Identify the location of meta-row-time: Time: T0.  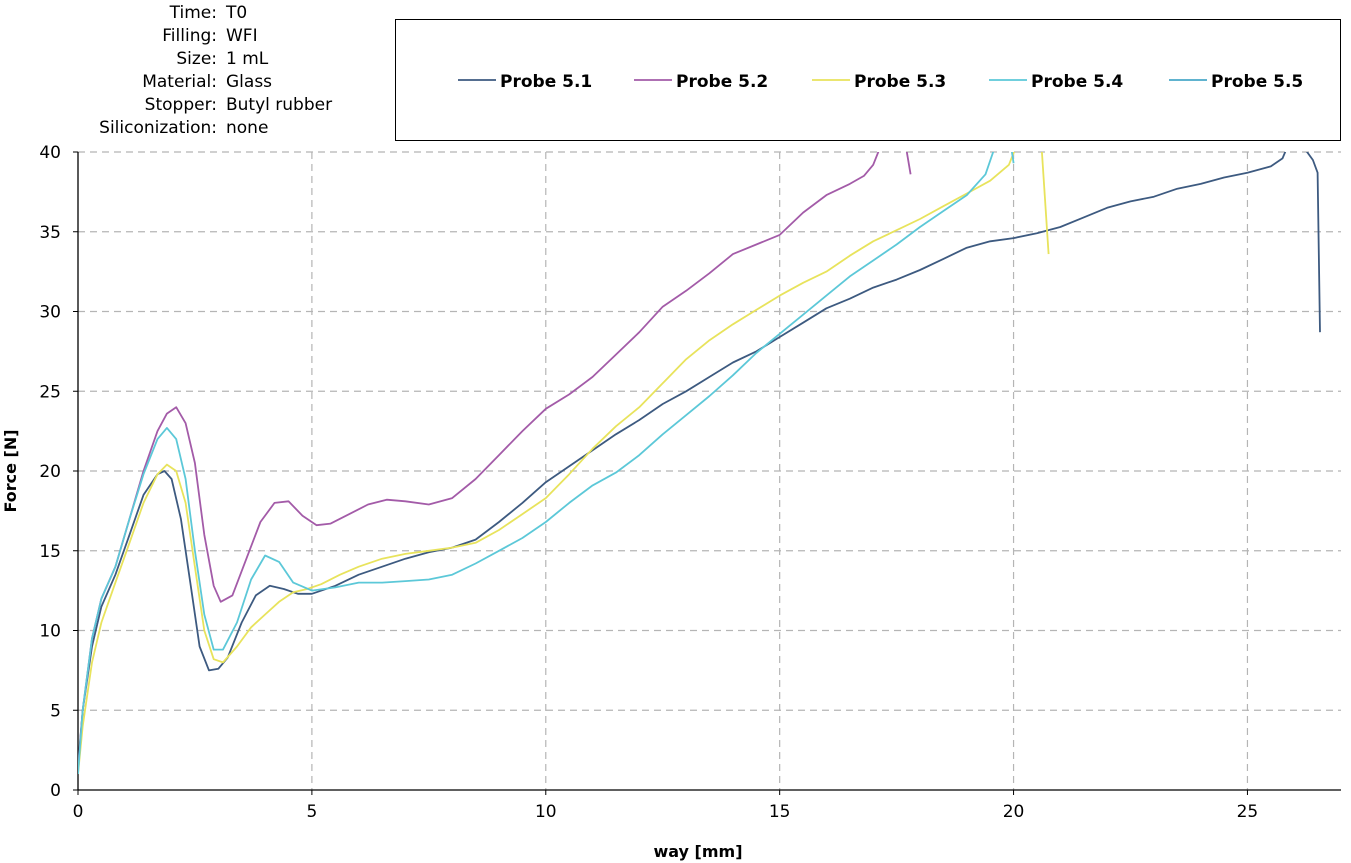
(196, 13).